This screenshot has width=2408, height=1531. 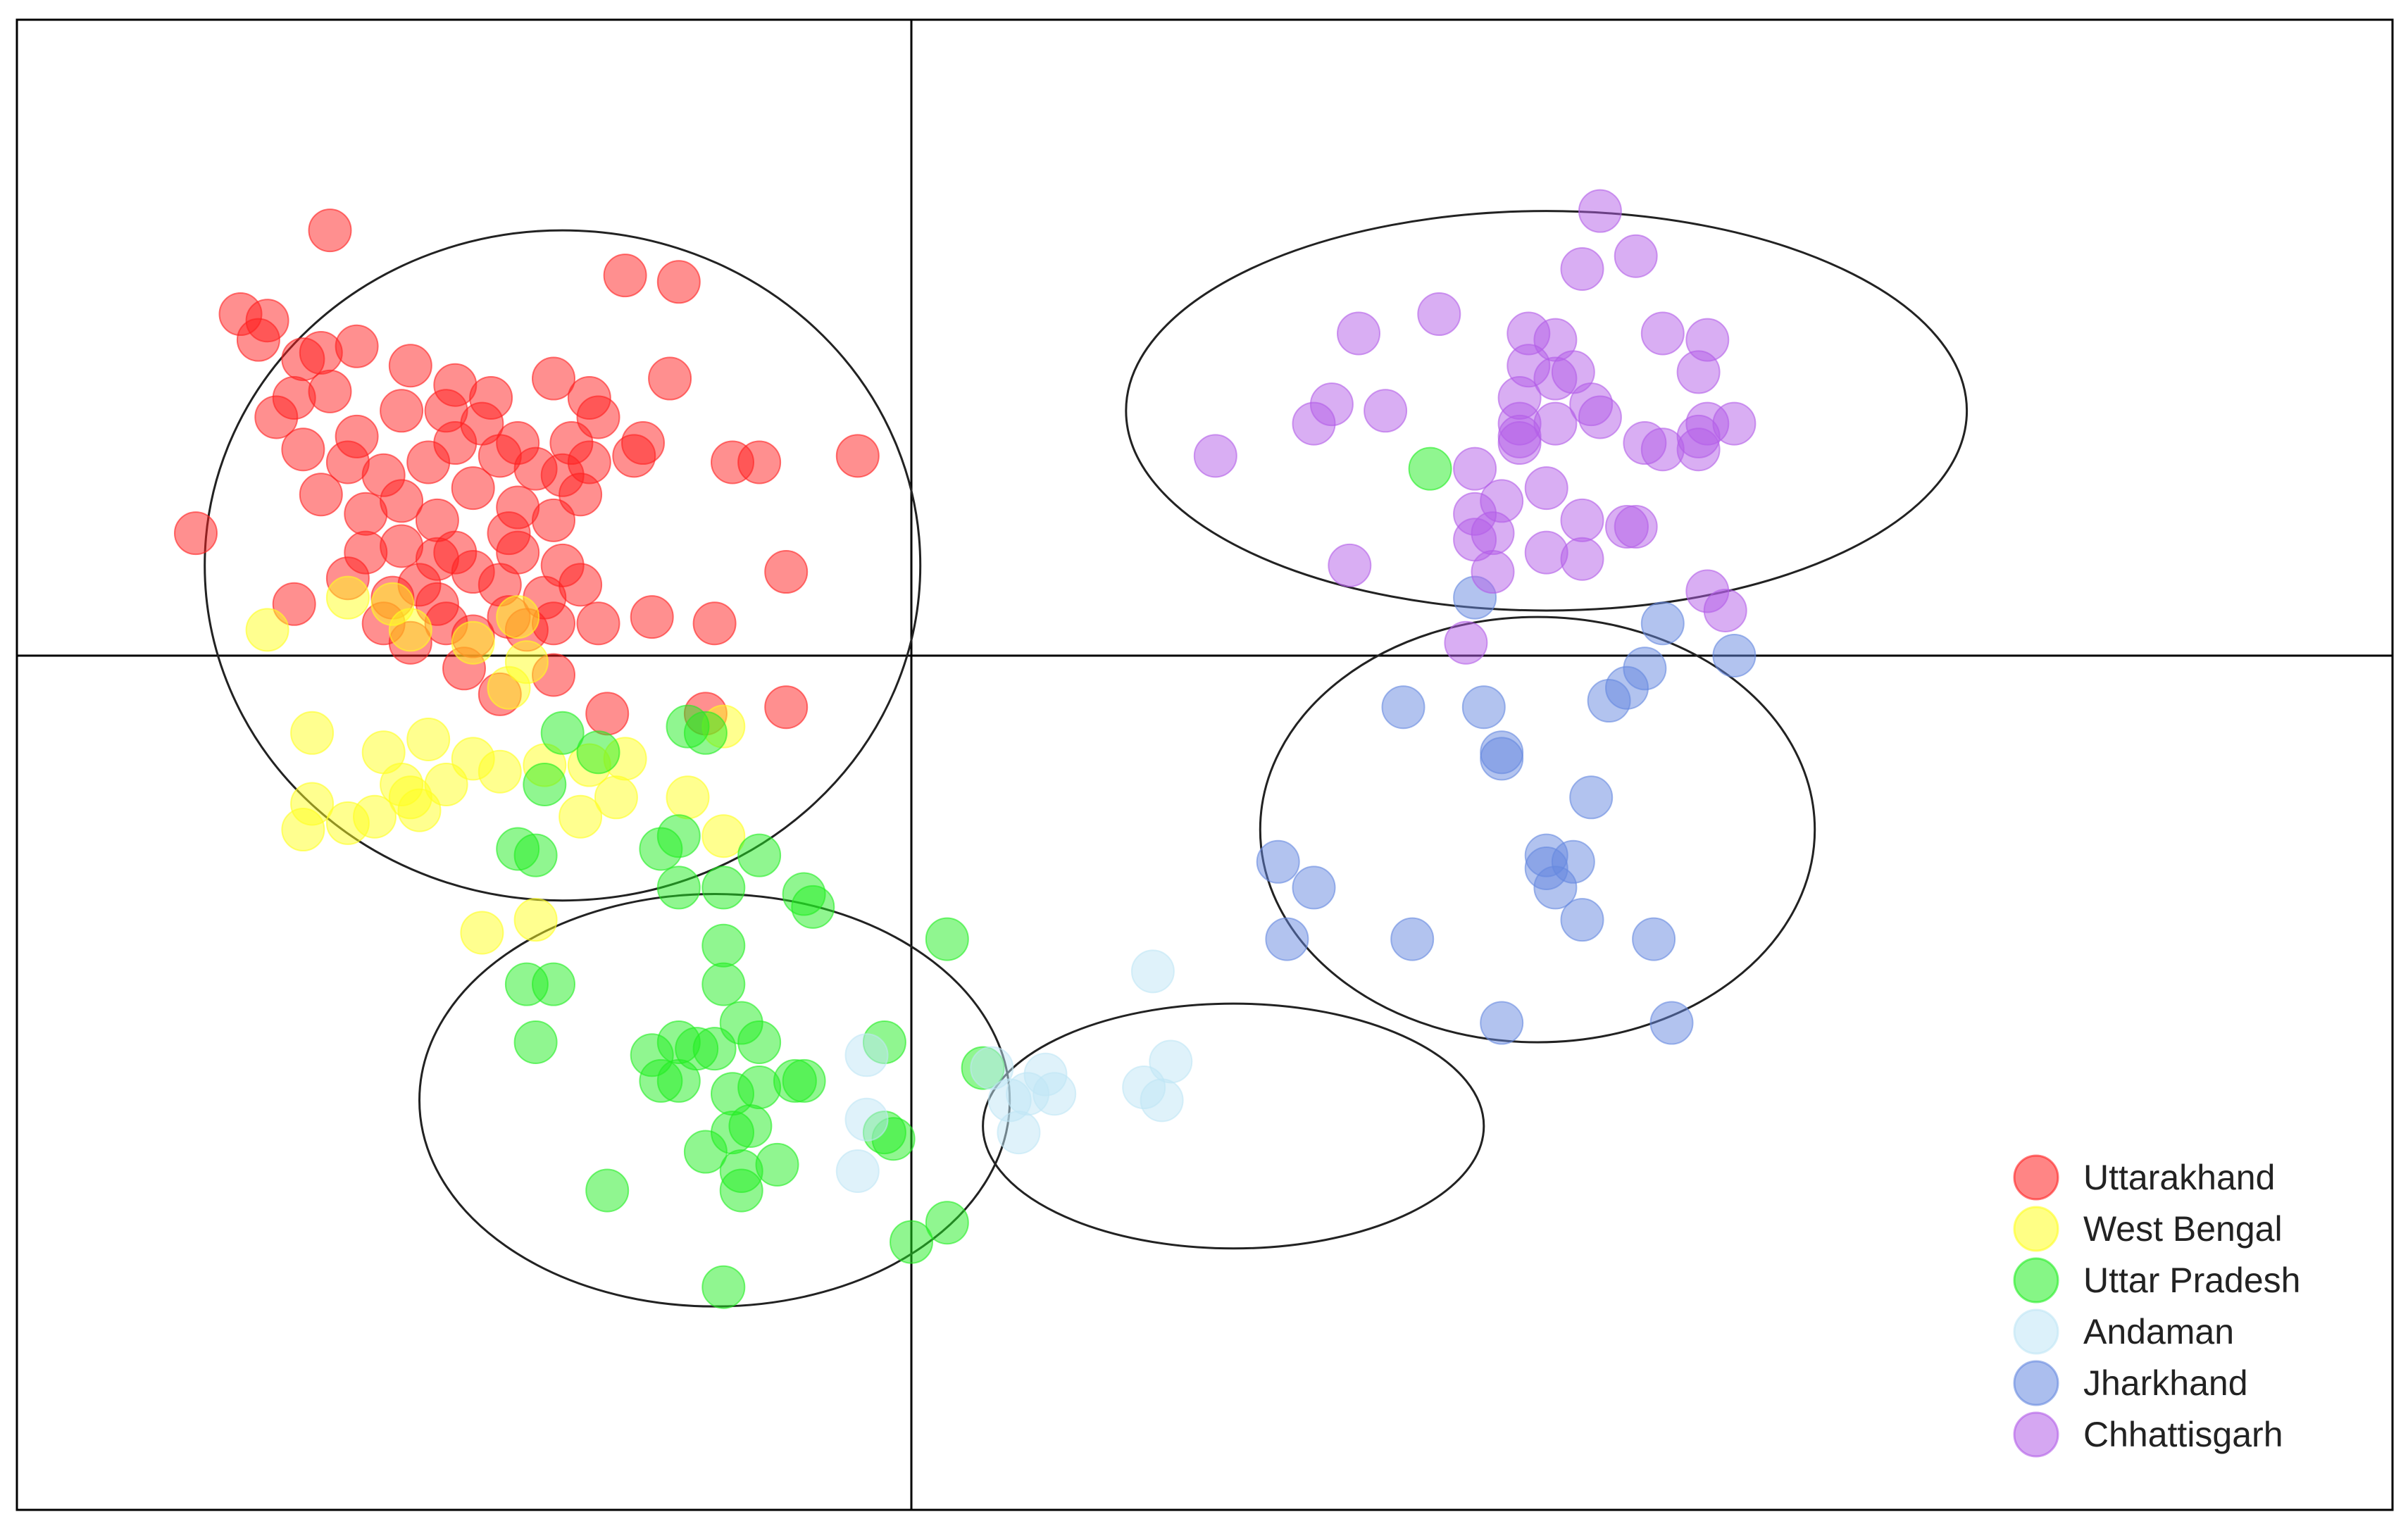 I want to click on series-west-bengal, so click(x=495, y=765).